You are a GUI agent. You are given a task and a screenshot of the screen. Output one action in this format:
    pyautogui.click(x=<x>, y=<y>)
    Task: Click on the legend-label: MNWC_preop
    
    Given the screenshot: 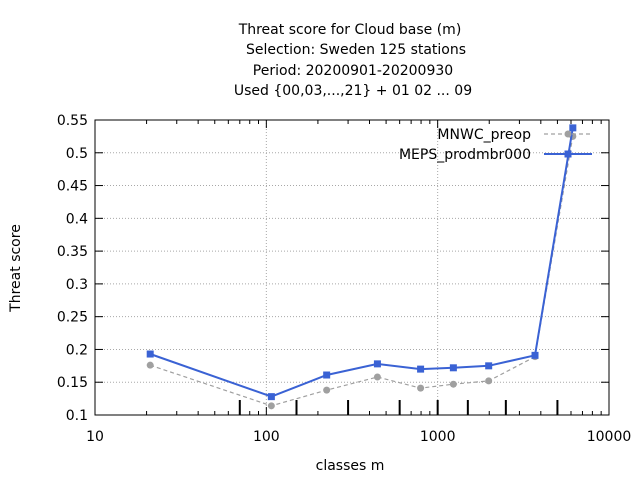 What is the action you would take?
    pyautogui.click(x=484, y=135)
    